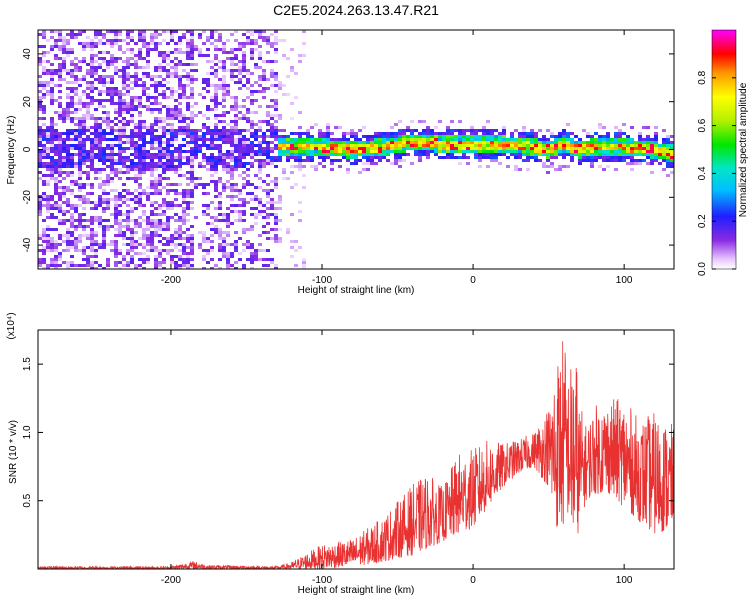  What do you see at coordinates (171, 580) in the screenshot?
I see `x-tick-label: -200` at bounding box center [171, 580].